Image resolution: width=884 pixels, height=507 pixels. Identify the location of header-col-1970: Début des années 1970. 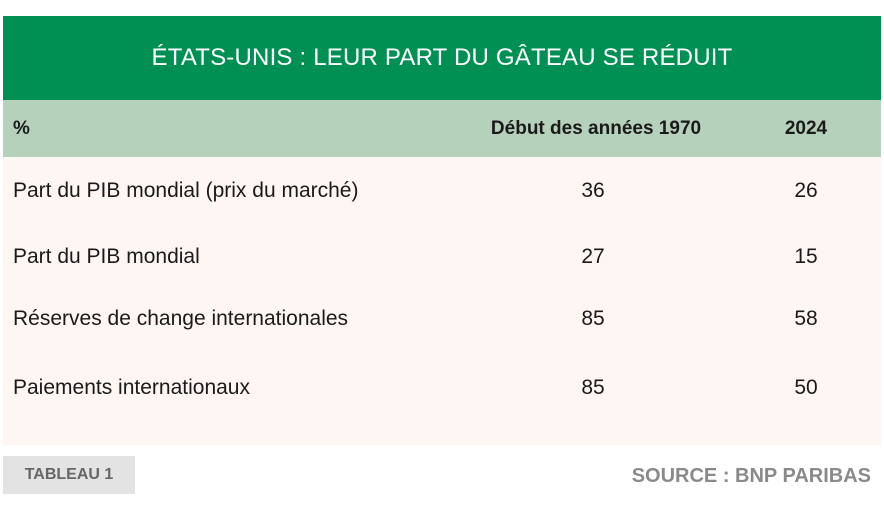
(596, 128).